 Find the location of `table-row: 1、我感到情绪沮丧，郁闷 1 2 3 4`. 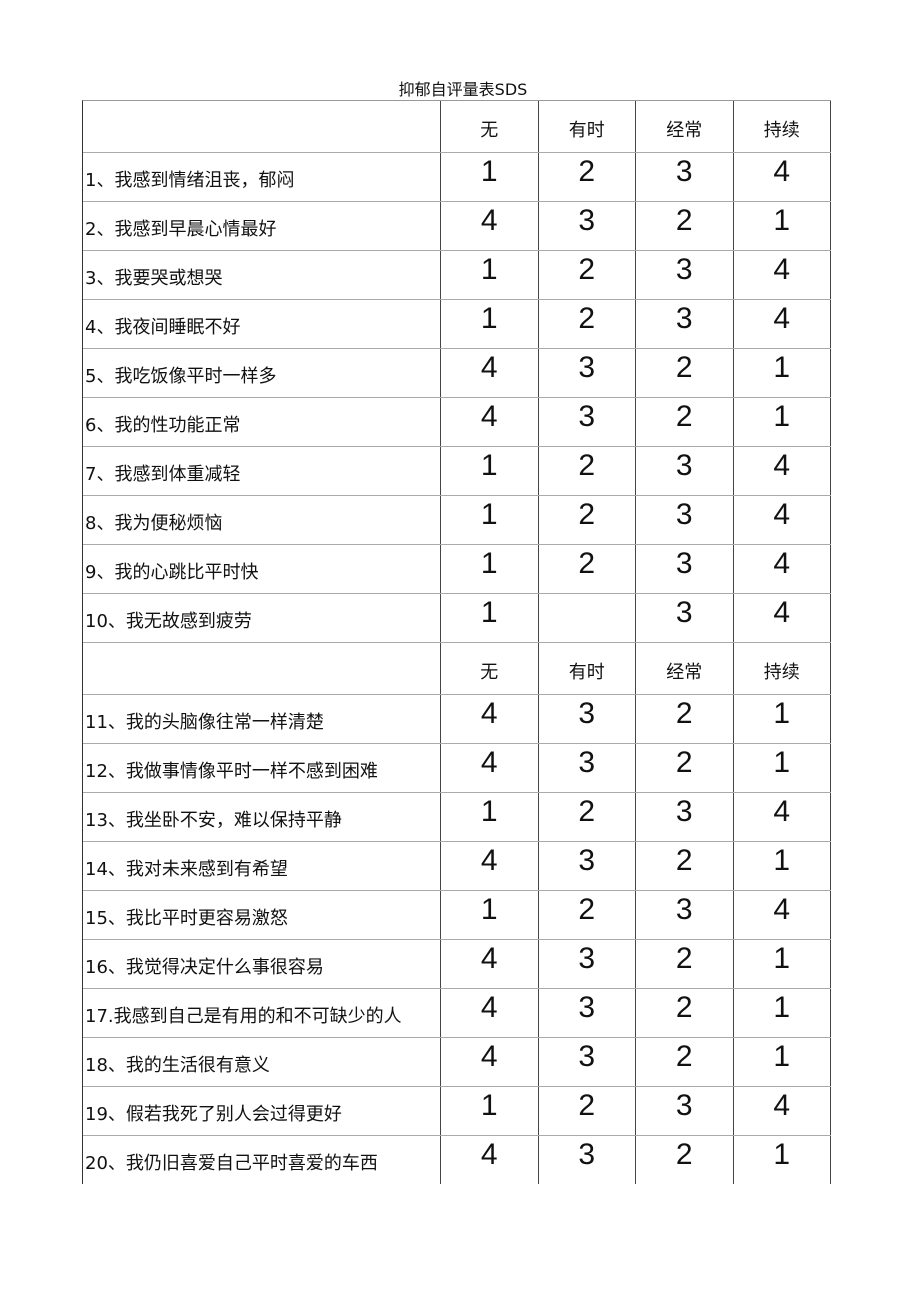

table-row: 1、我感到情绪沮丧，郁闷 1 2 3 4 is located at coordinates (457, 177).